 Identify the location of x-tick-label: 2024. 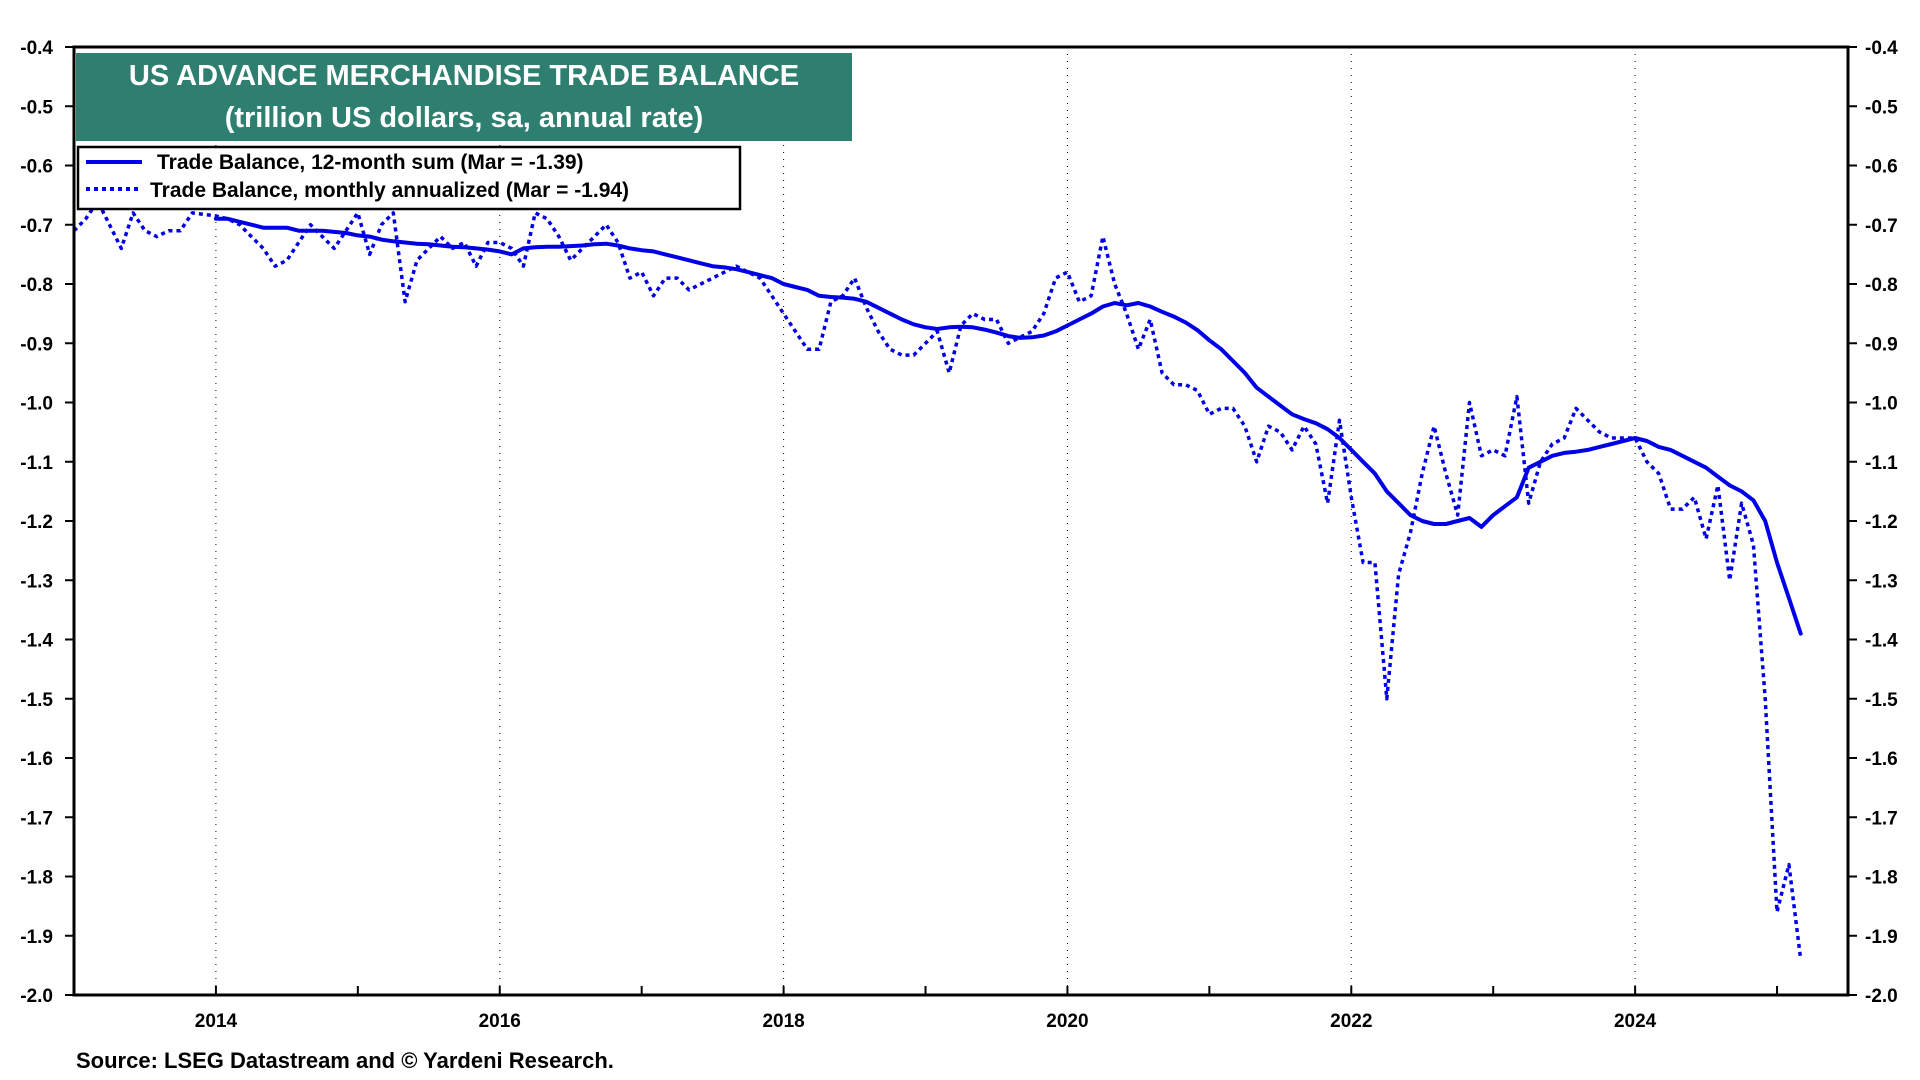
(1635, 1021).